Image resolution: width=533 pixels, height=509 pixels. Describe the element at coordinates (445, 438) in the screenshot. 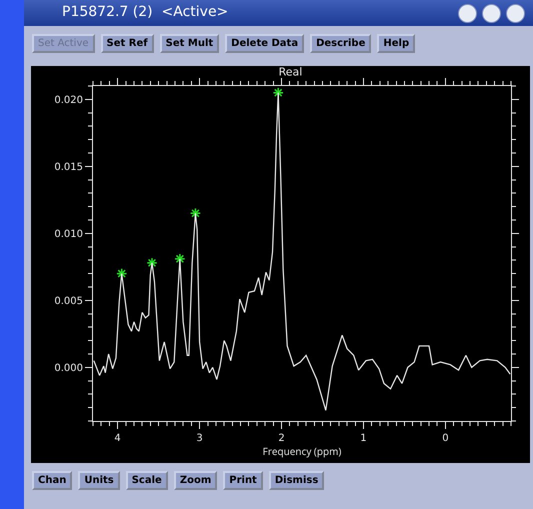

I see `x-tick-label: 0` at that location.